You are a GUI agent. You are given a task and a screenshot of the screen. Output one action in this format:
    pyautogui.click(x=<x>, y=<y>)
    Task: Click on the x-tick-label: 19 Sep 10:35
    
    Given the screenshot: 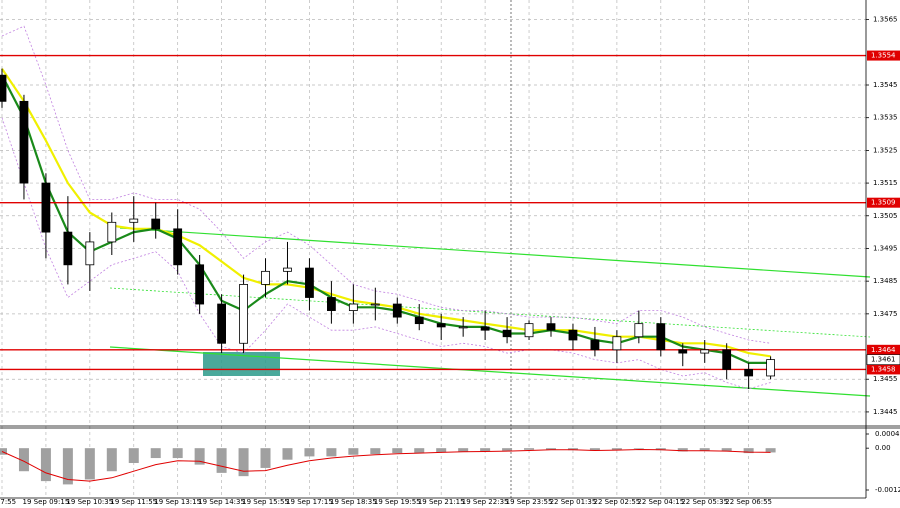 What is the action you would take?
    pyautogui.click(x=89, y=502)
    